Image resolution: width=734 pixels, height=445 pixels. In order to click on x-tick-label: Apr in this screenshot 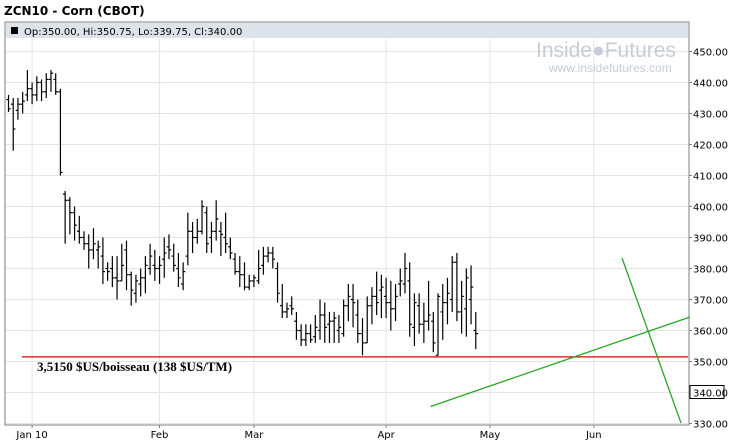, I will do `click(386, 435)`.